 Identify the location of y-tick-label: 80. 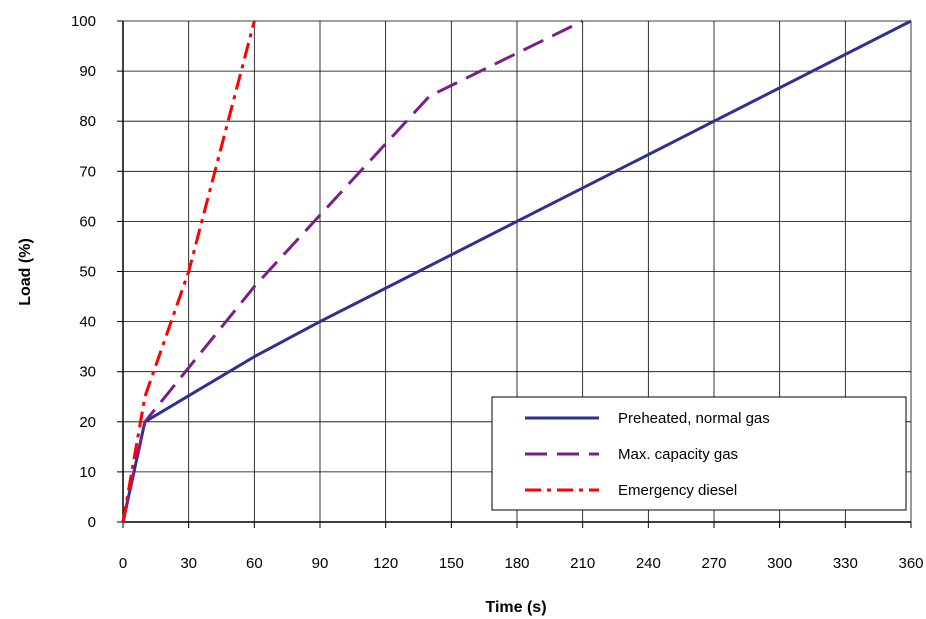
(87, 121).